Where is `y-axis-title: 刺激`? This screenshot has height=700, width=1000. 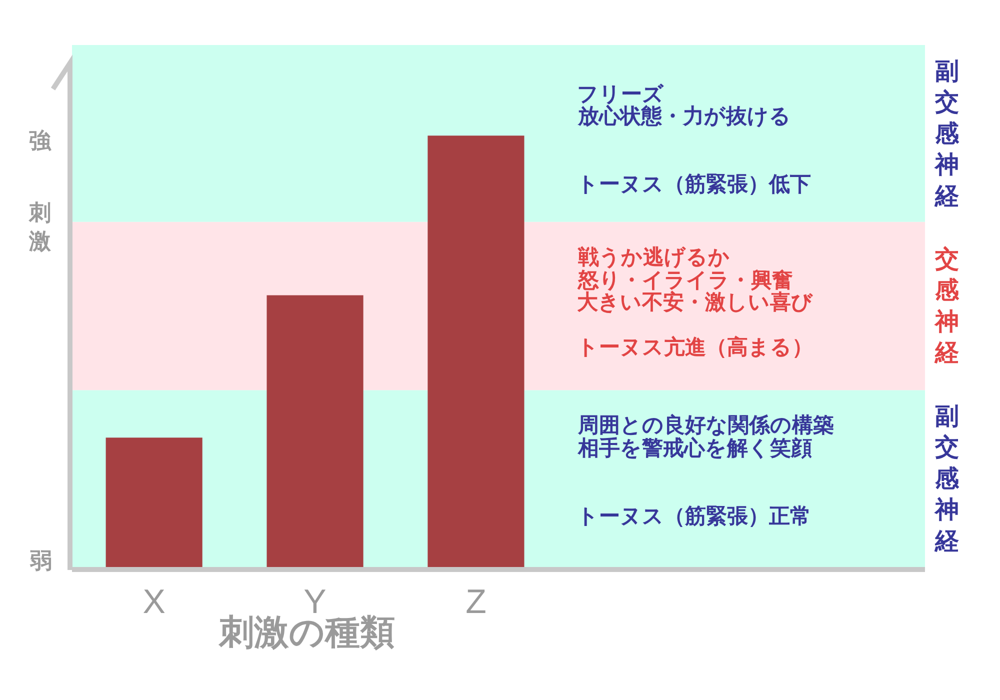
y-axis-title: 刺激 is located at coordinates (40, 228).